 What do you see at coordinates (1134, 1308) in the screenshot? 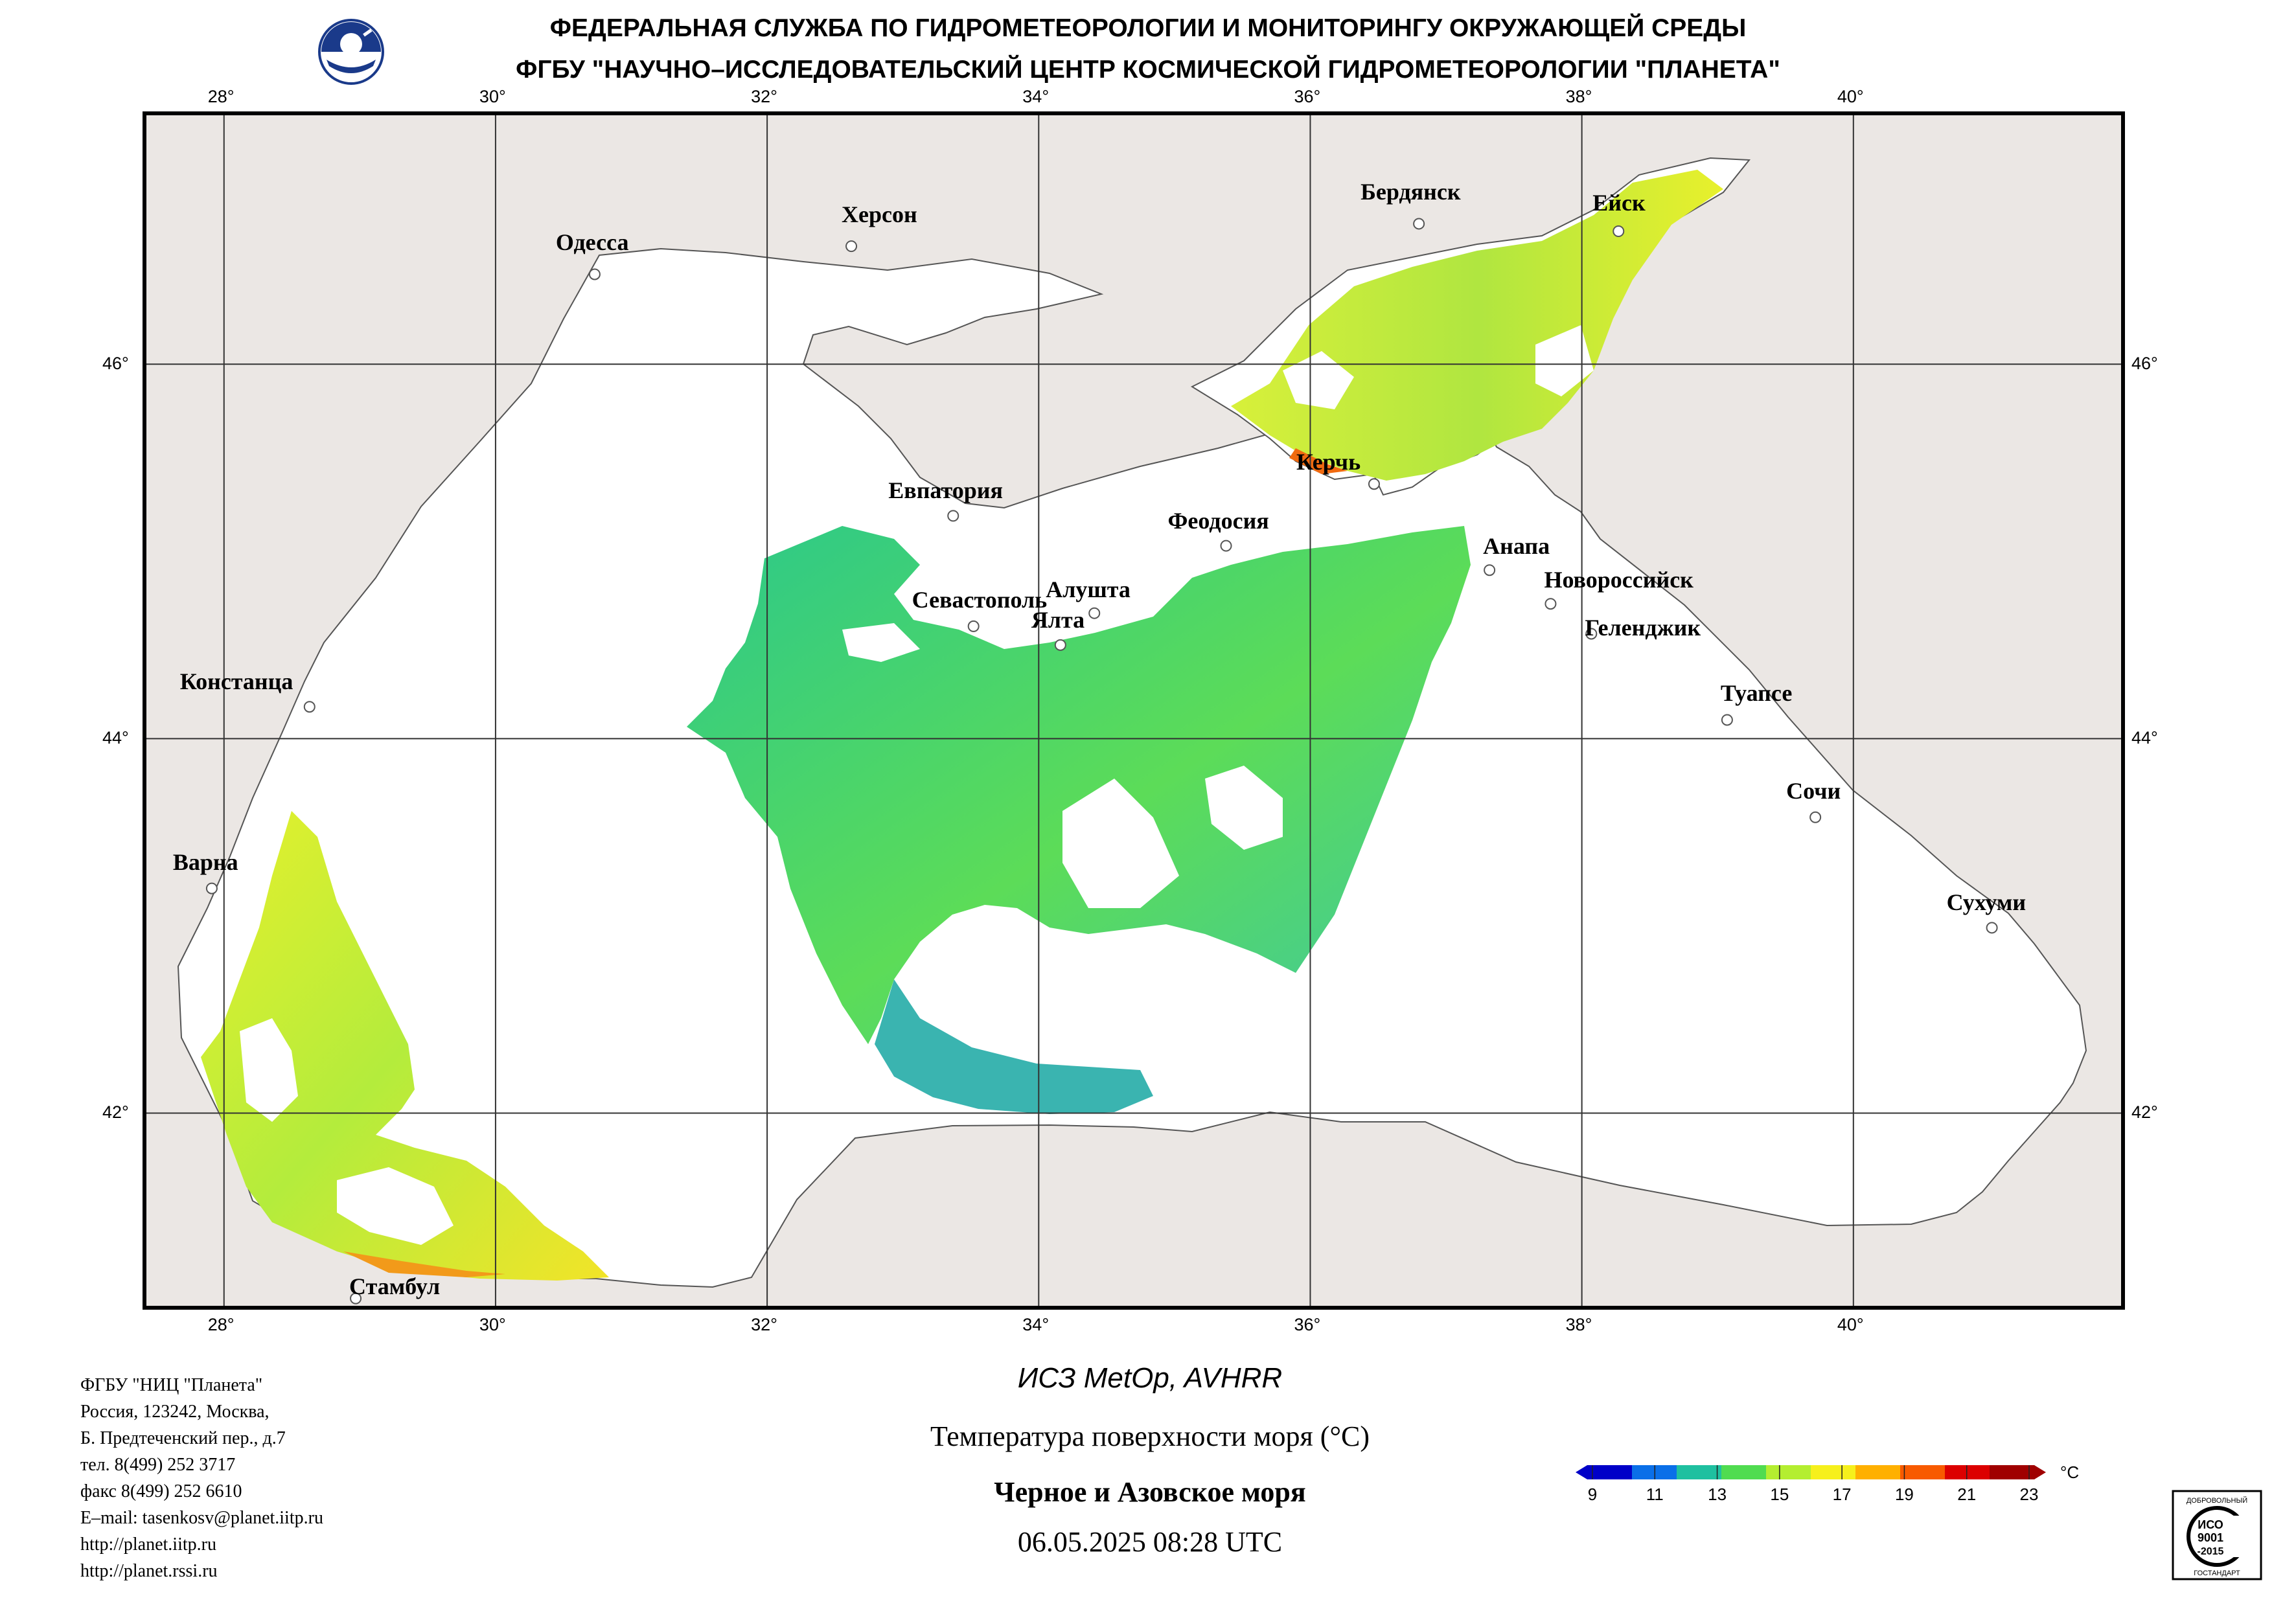
I see `map-frame-thick-bottom` at bounding box center [1134, 1308].